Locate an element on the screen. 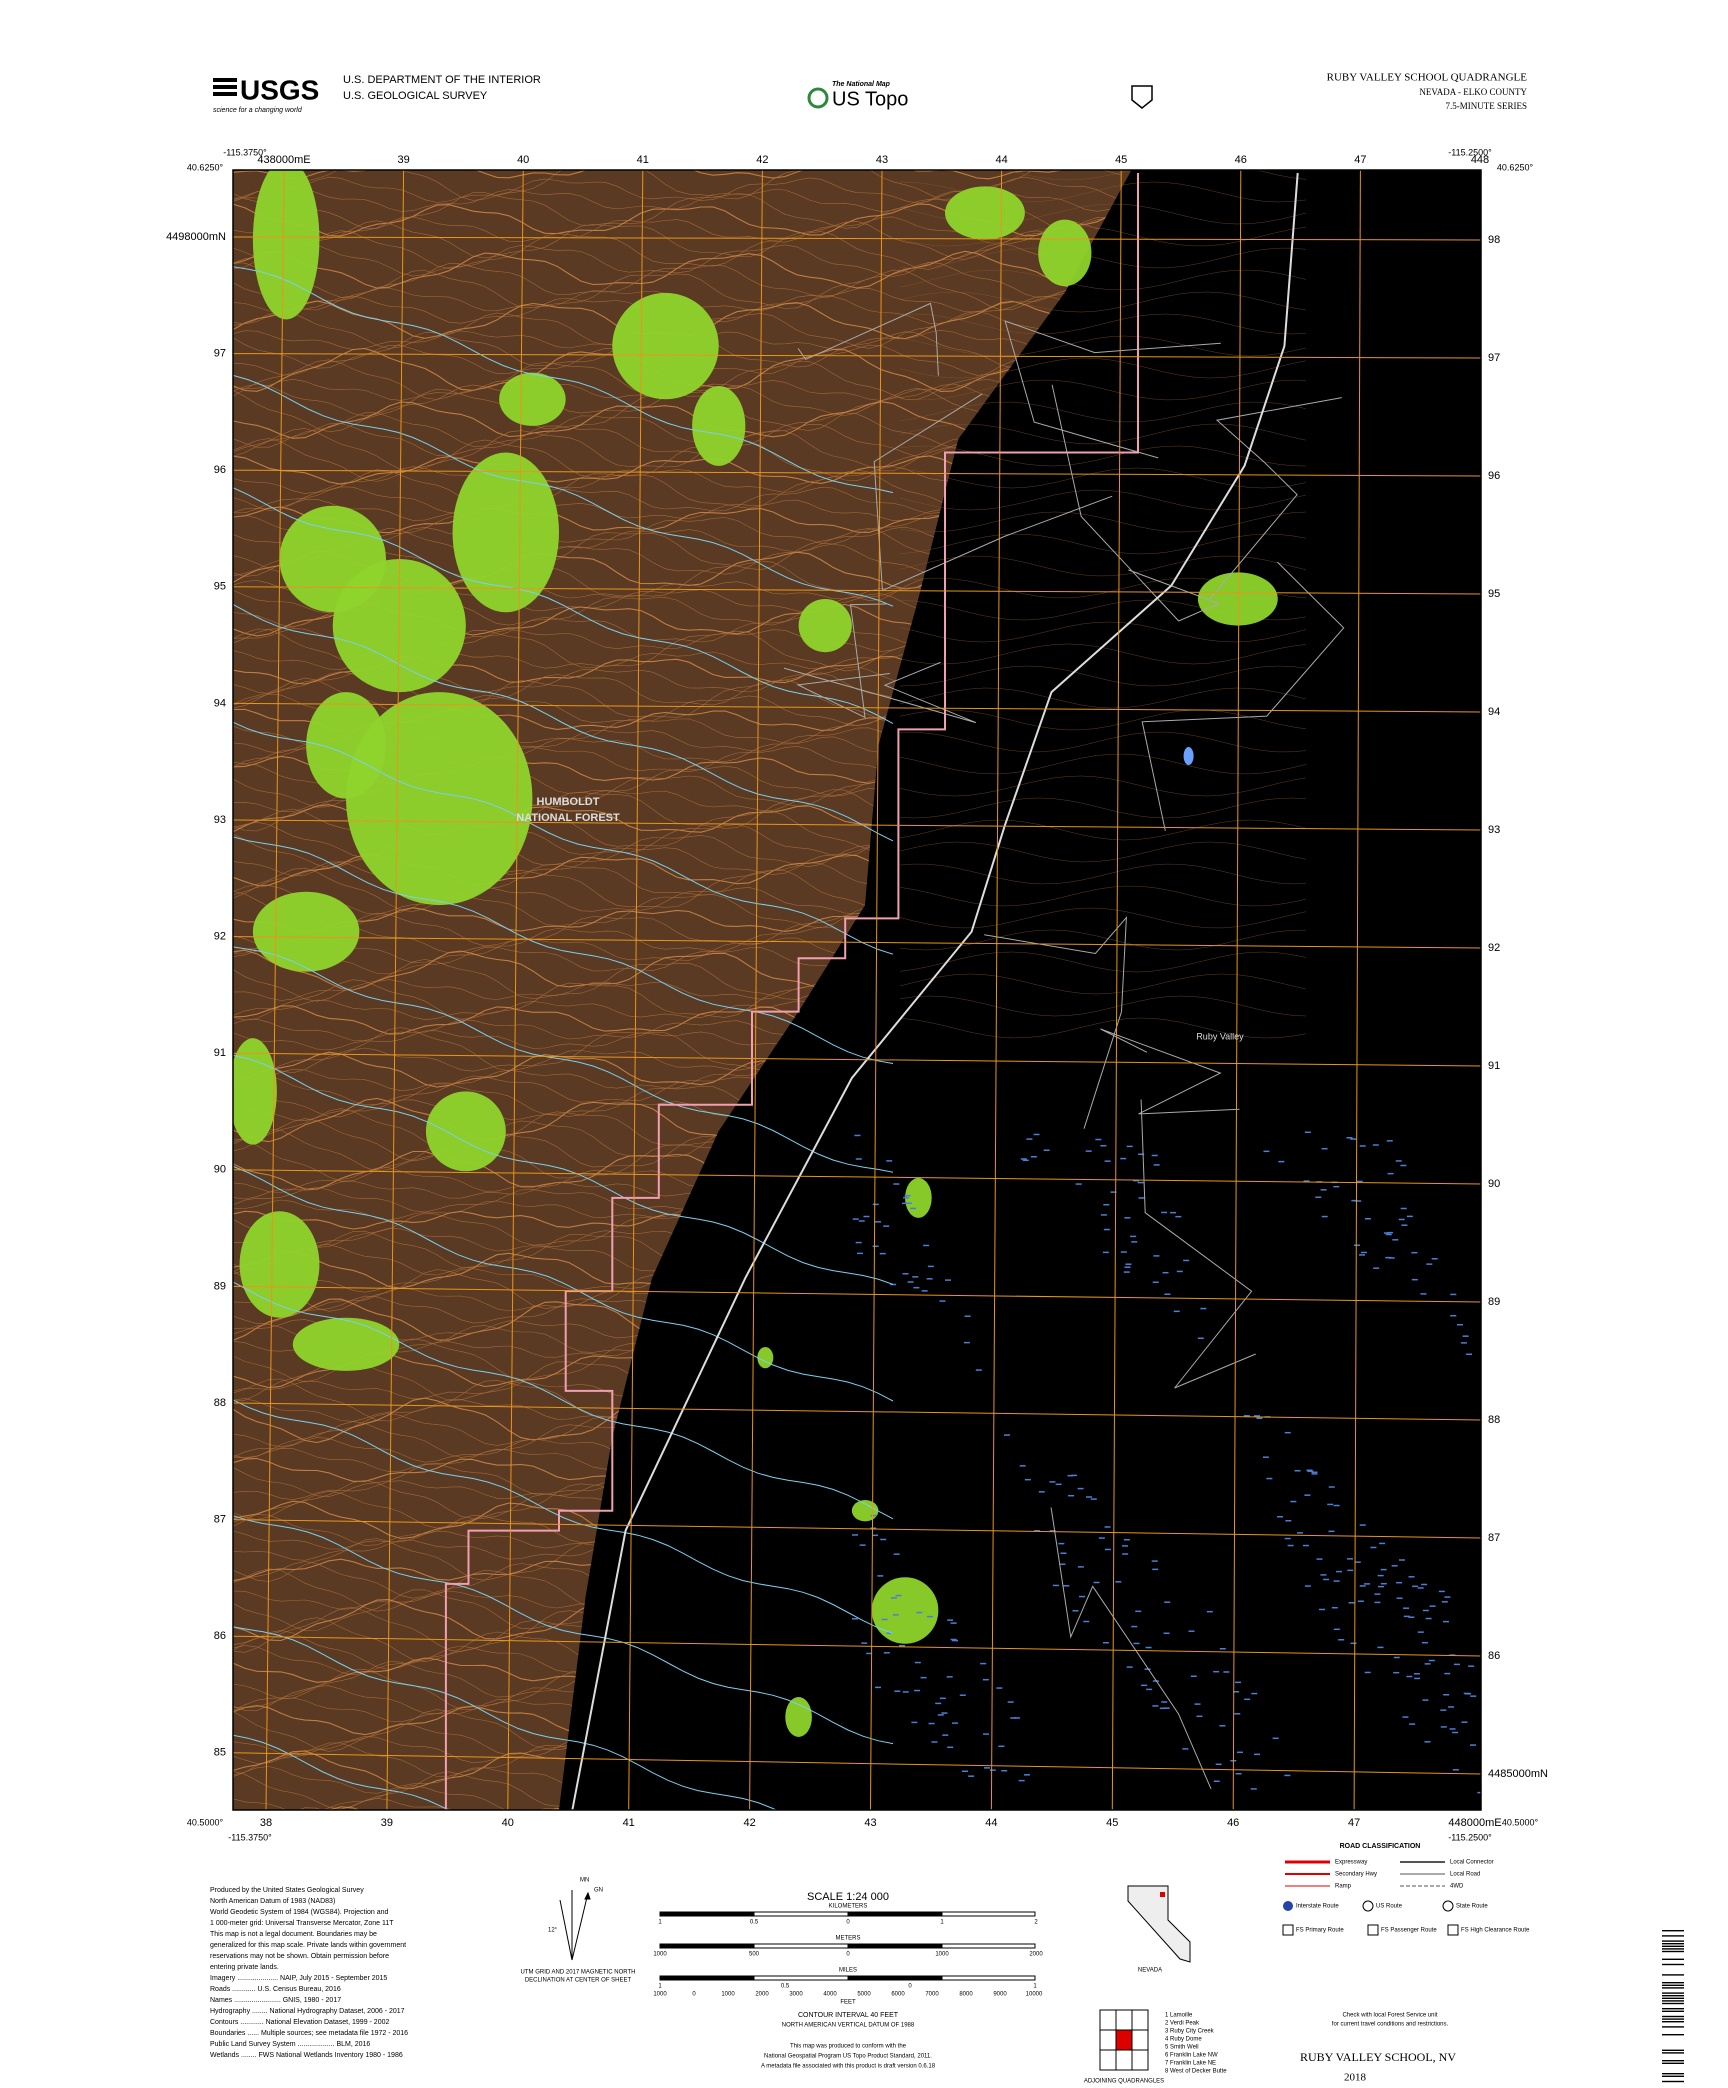 The width and height of the screenshot is (1728, 2088). road-class: FS High Clearance Route is located at coordinates (1495, 1931).